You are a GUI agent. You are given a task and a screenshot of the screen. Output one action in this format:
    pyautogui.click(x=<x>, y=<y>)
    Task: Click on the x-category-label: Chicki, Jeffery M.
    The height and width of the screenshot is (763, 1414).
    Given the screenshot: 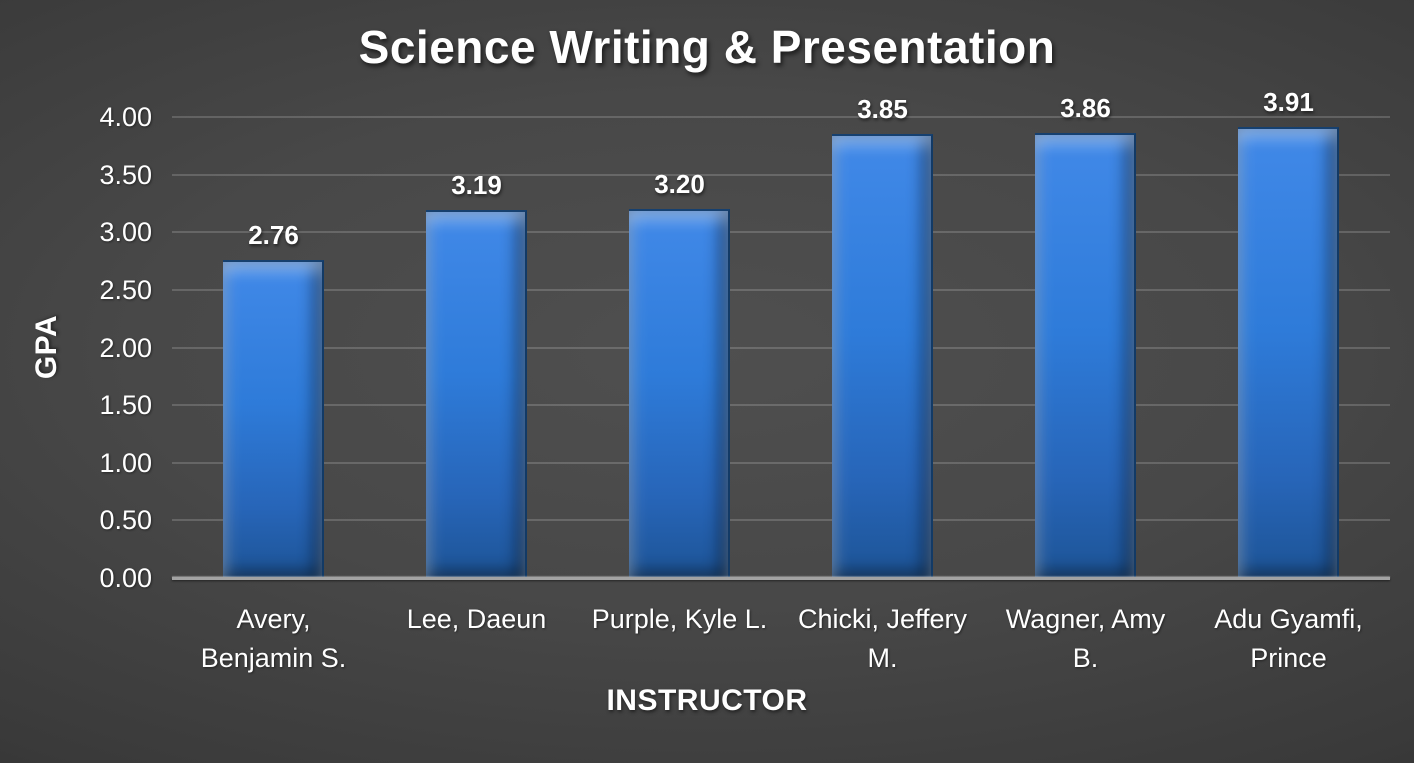 What is the action you would take?
    pyautogui.click(x=883, y=639)
    